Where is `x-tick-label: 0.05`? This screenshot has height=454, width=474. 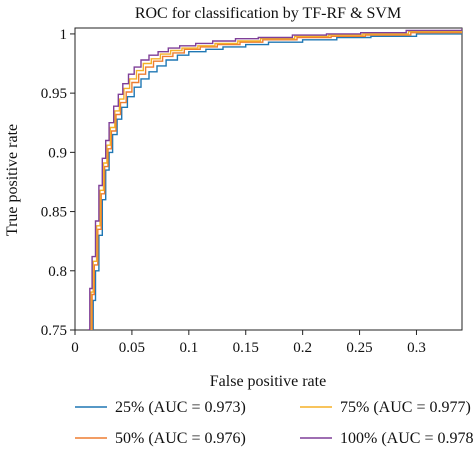
x-tick-label: 0.05 is located at coordinates (132, 348).